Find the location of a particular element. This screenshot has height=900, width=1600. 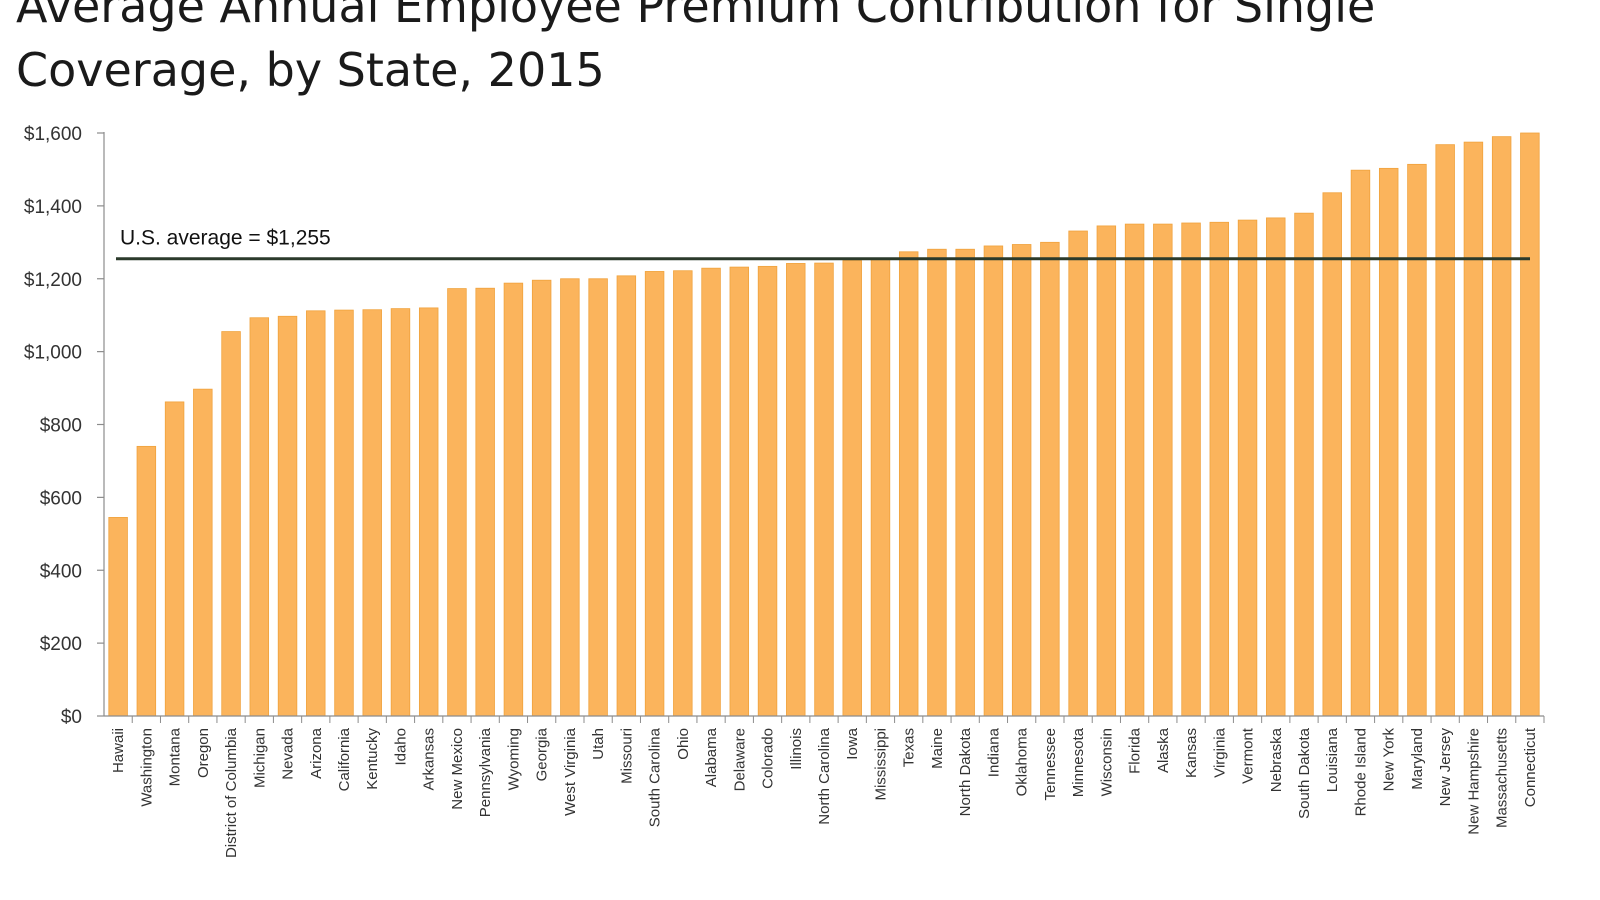

x-category-label: Michigan is located at coordinates (259, 758).